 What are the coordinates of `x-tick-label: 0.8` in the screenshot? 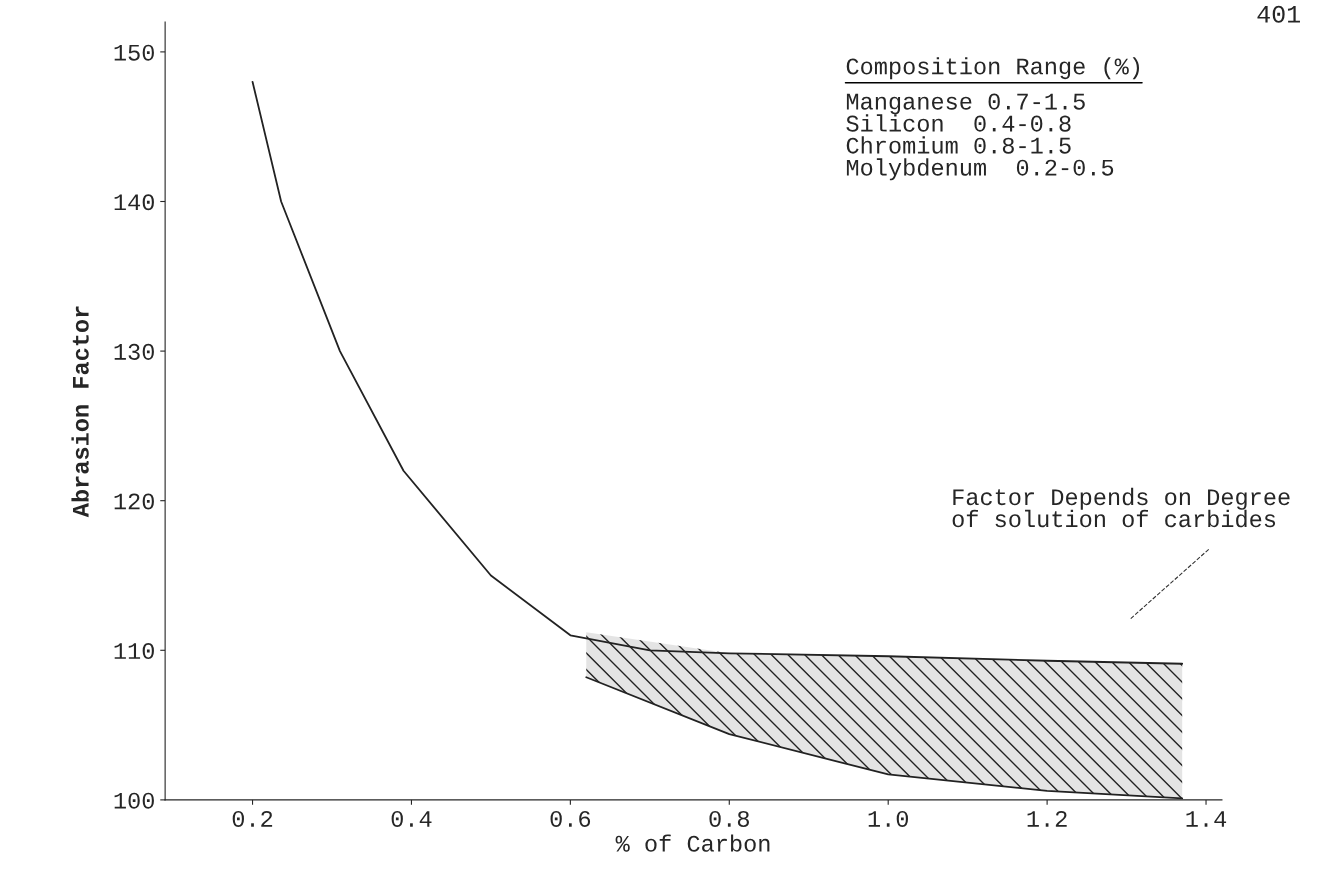 It's located at (729, 818).